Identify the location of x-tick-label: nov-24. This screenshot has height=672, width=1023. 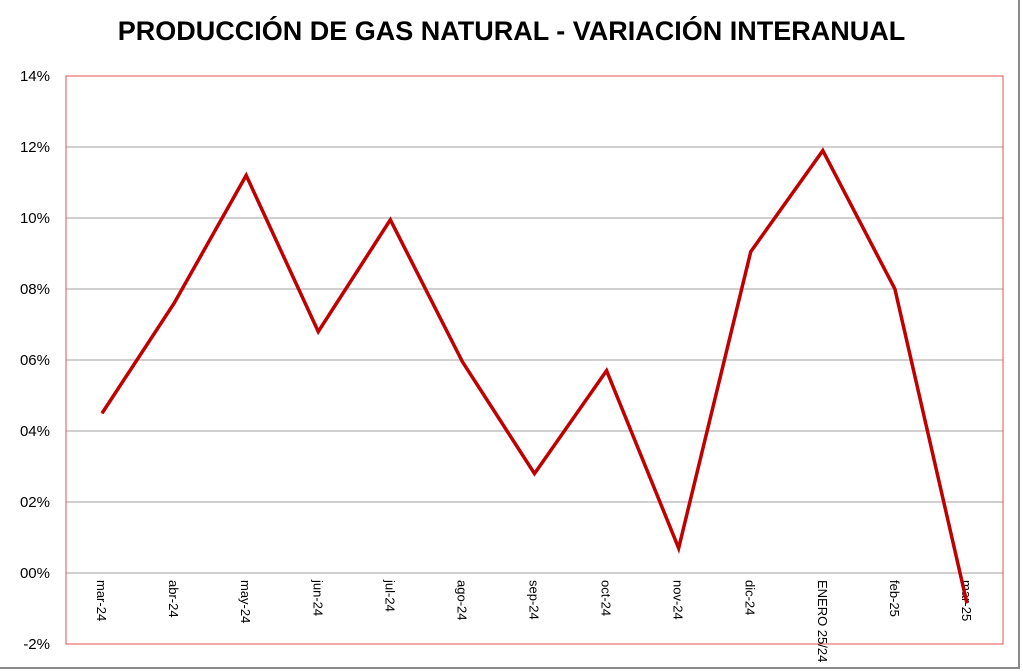
(678, 600).